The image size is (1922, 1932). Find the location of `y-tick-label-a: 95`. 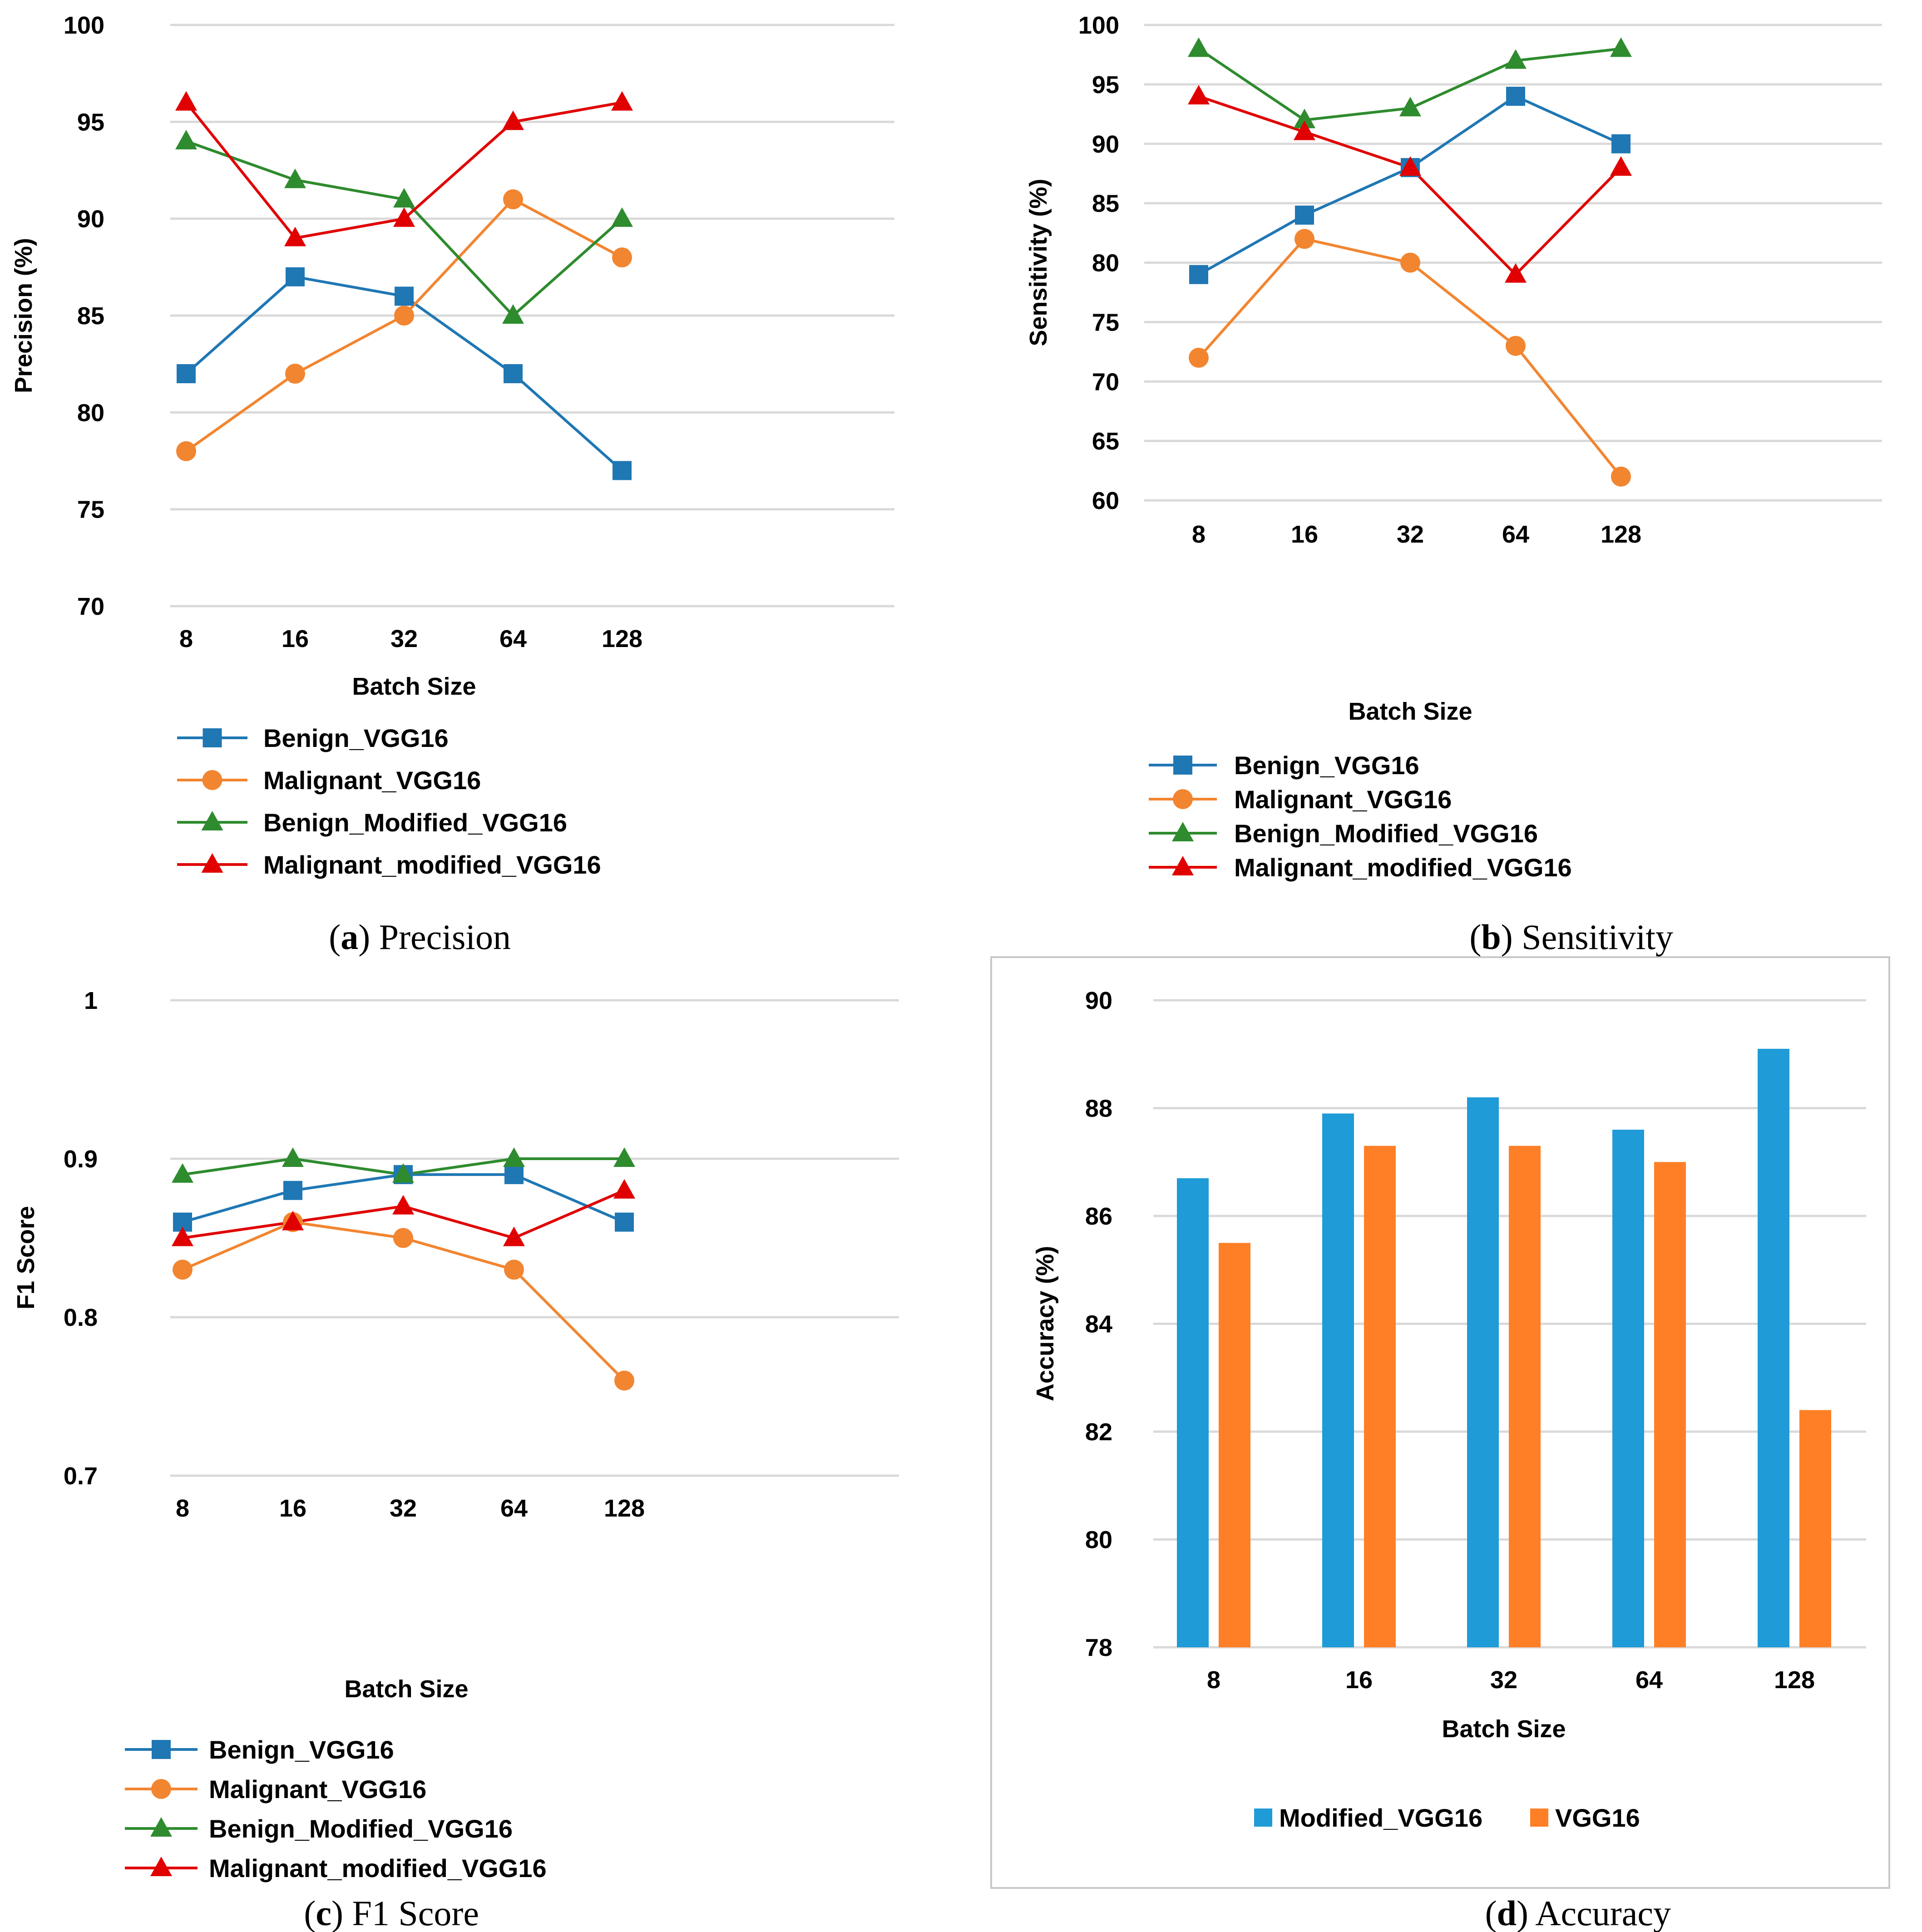

y-tick-label-a: 95 is located at coordinates (90, 123).